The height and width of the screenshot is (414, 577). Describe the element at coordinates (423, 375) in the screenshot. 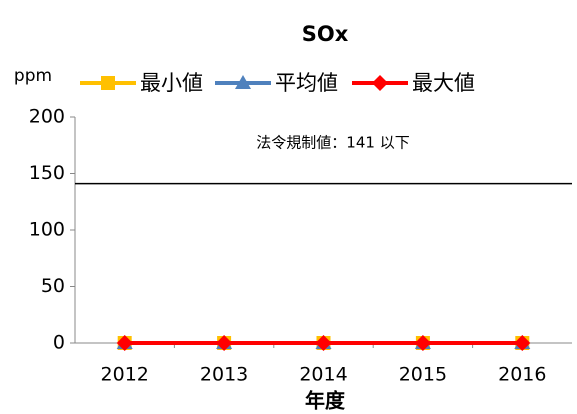

I see `x-tick-label: 2015` at that location.